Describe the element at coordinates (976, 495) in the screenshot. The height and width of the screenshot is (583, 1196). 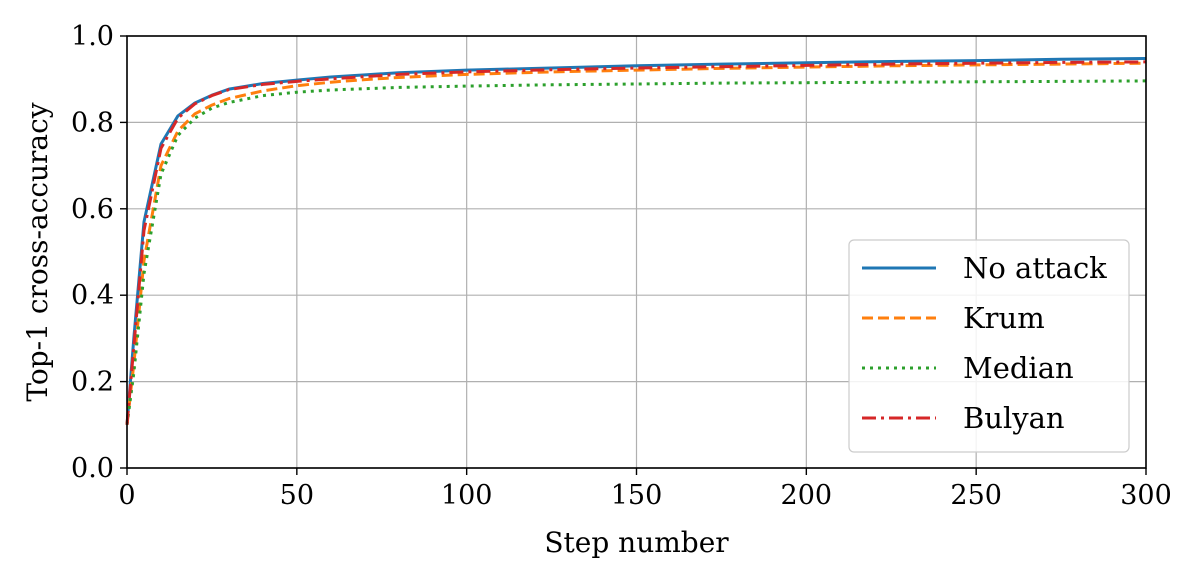
I see `x-tick-label: 250` at that location.